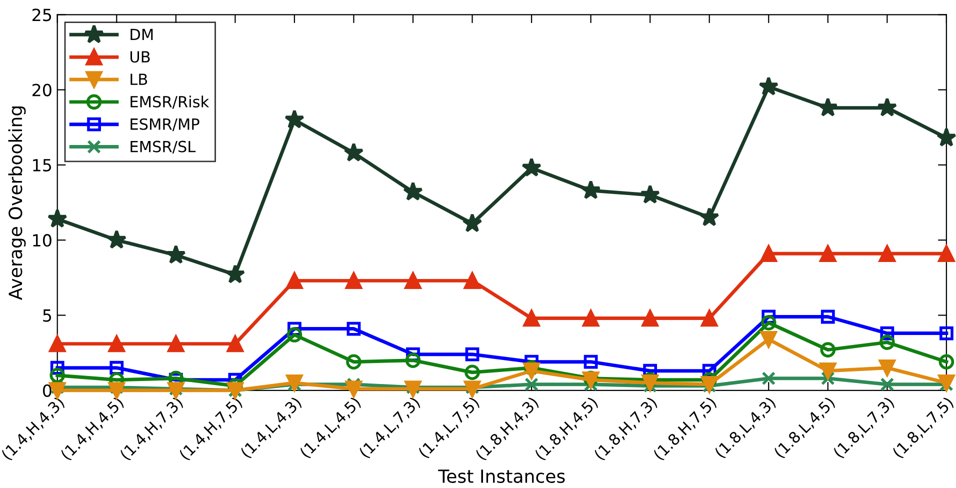  I want to click on y-tick-label: 20, so click(42, 90).